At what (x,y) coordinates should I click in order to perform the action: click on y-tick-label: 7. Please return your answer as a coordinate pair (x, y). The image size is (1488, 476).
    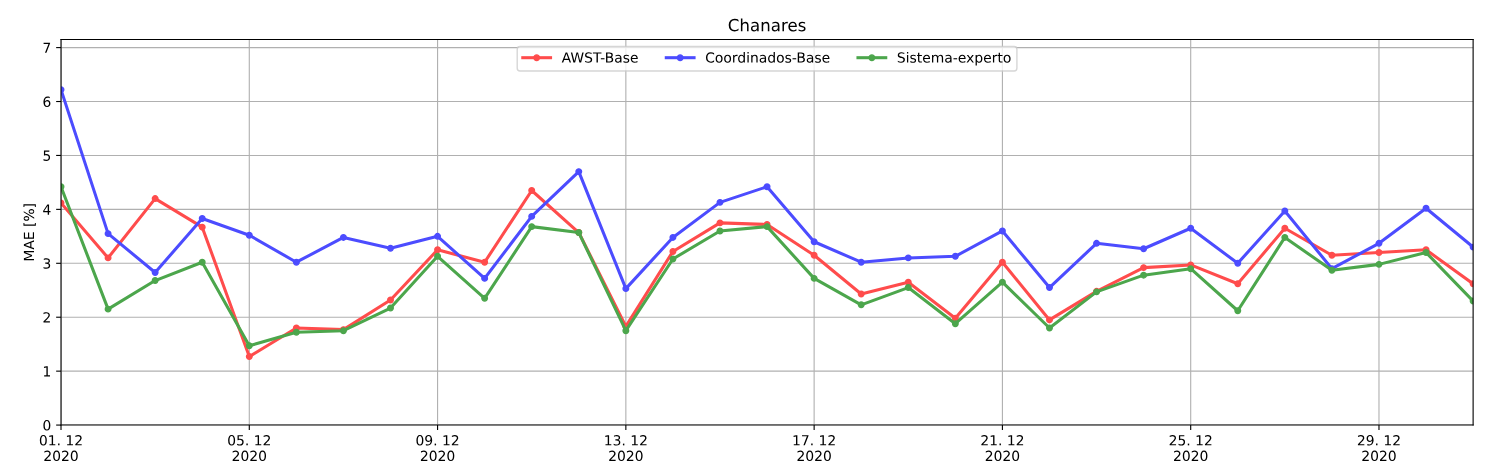
    Looking at the image, I should click on (47, 47).